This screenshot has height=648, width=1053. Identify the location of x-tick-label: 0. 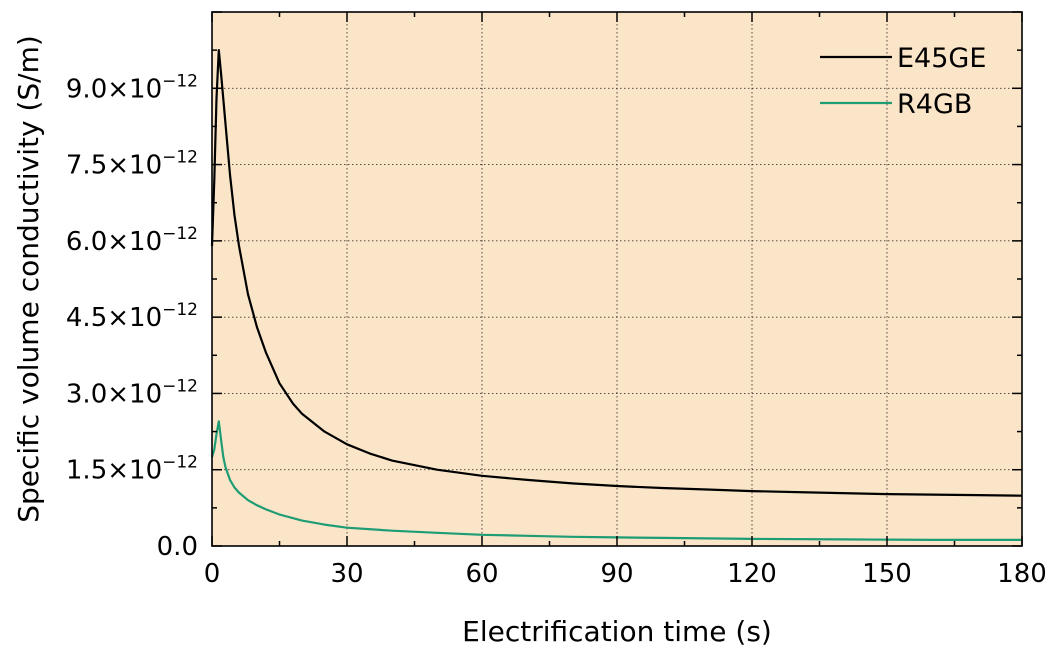
(212, 574).